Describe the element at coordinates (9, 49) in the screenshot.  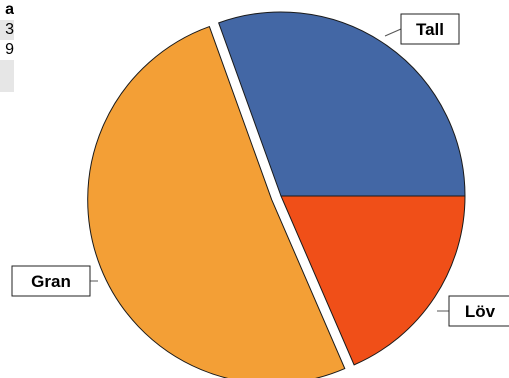
I see `table-cell: 9` at that location.